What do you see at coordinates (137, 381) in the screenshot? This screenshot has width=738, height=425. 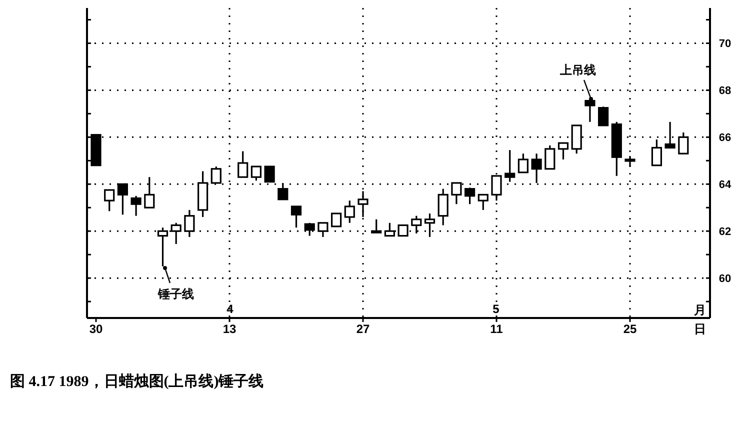 I see `text: 图 4.17 1989，日蜡烛图(上吊线)锤子线` at bounding box center [137, 381].